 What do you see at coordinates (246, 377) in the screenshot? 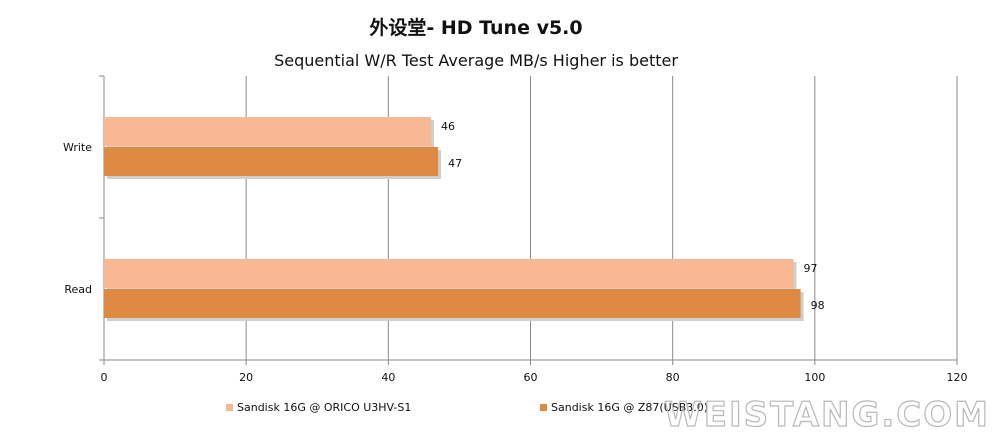
I see `x-tick-label: 20` at bounding box center [246, 377].